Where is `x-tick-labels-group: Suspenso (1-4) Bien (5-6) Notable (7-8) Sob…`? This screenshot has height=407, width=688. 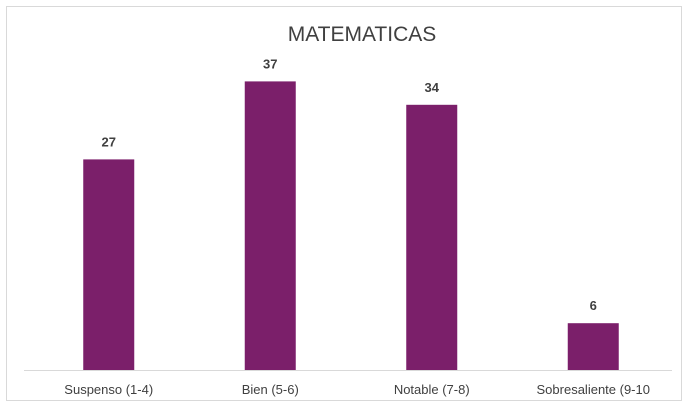
x-tick-labels-group: Suspenso (1-4) Bien (5-6) Notable (7-8) Sob… is located at coordinates (357, 389).